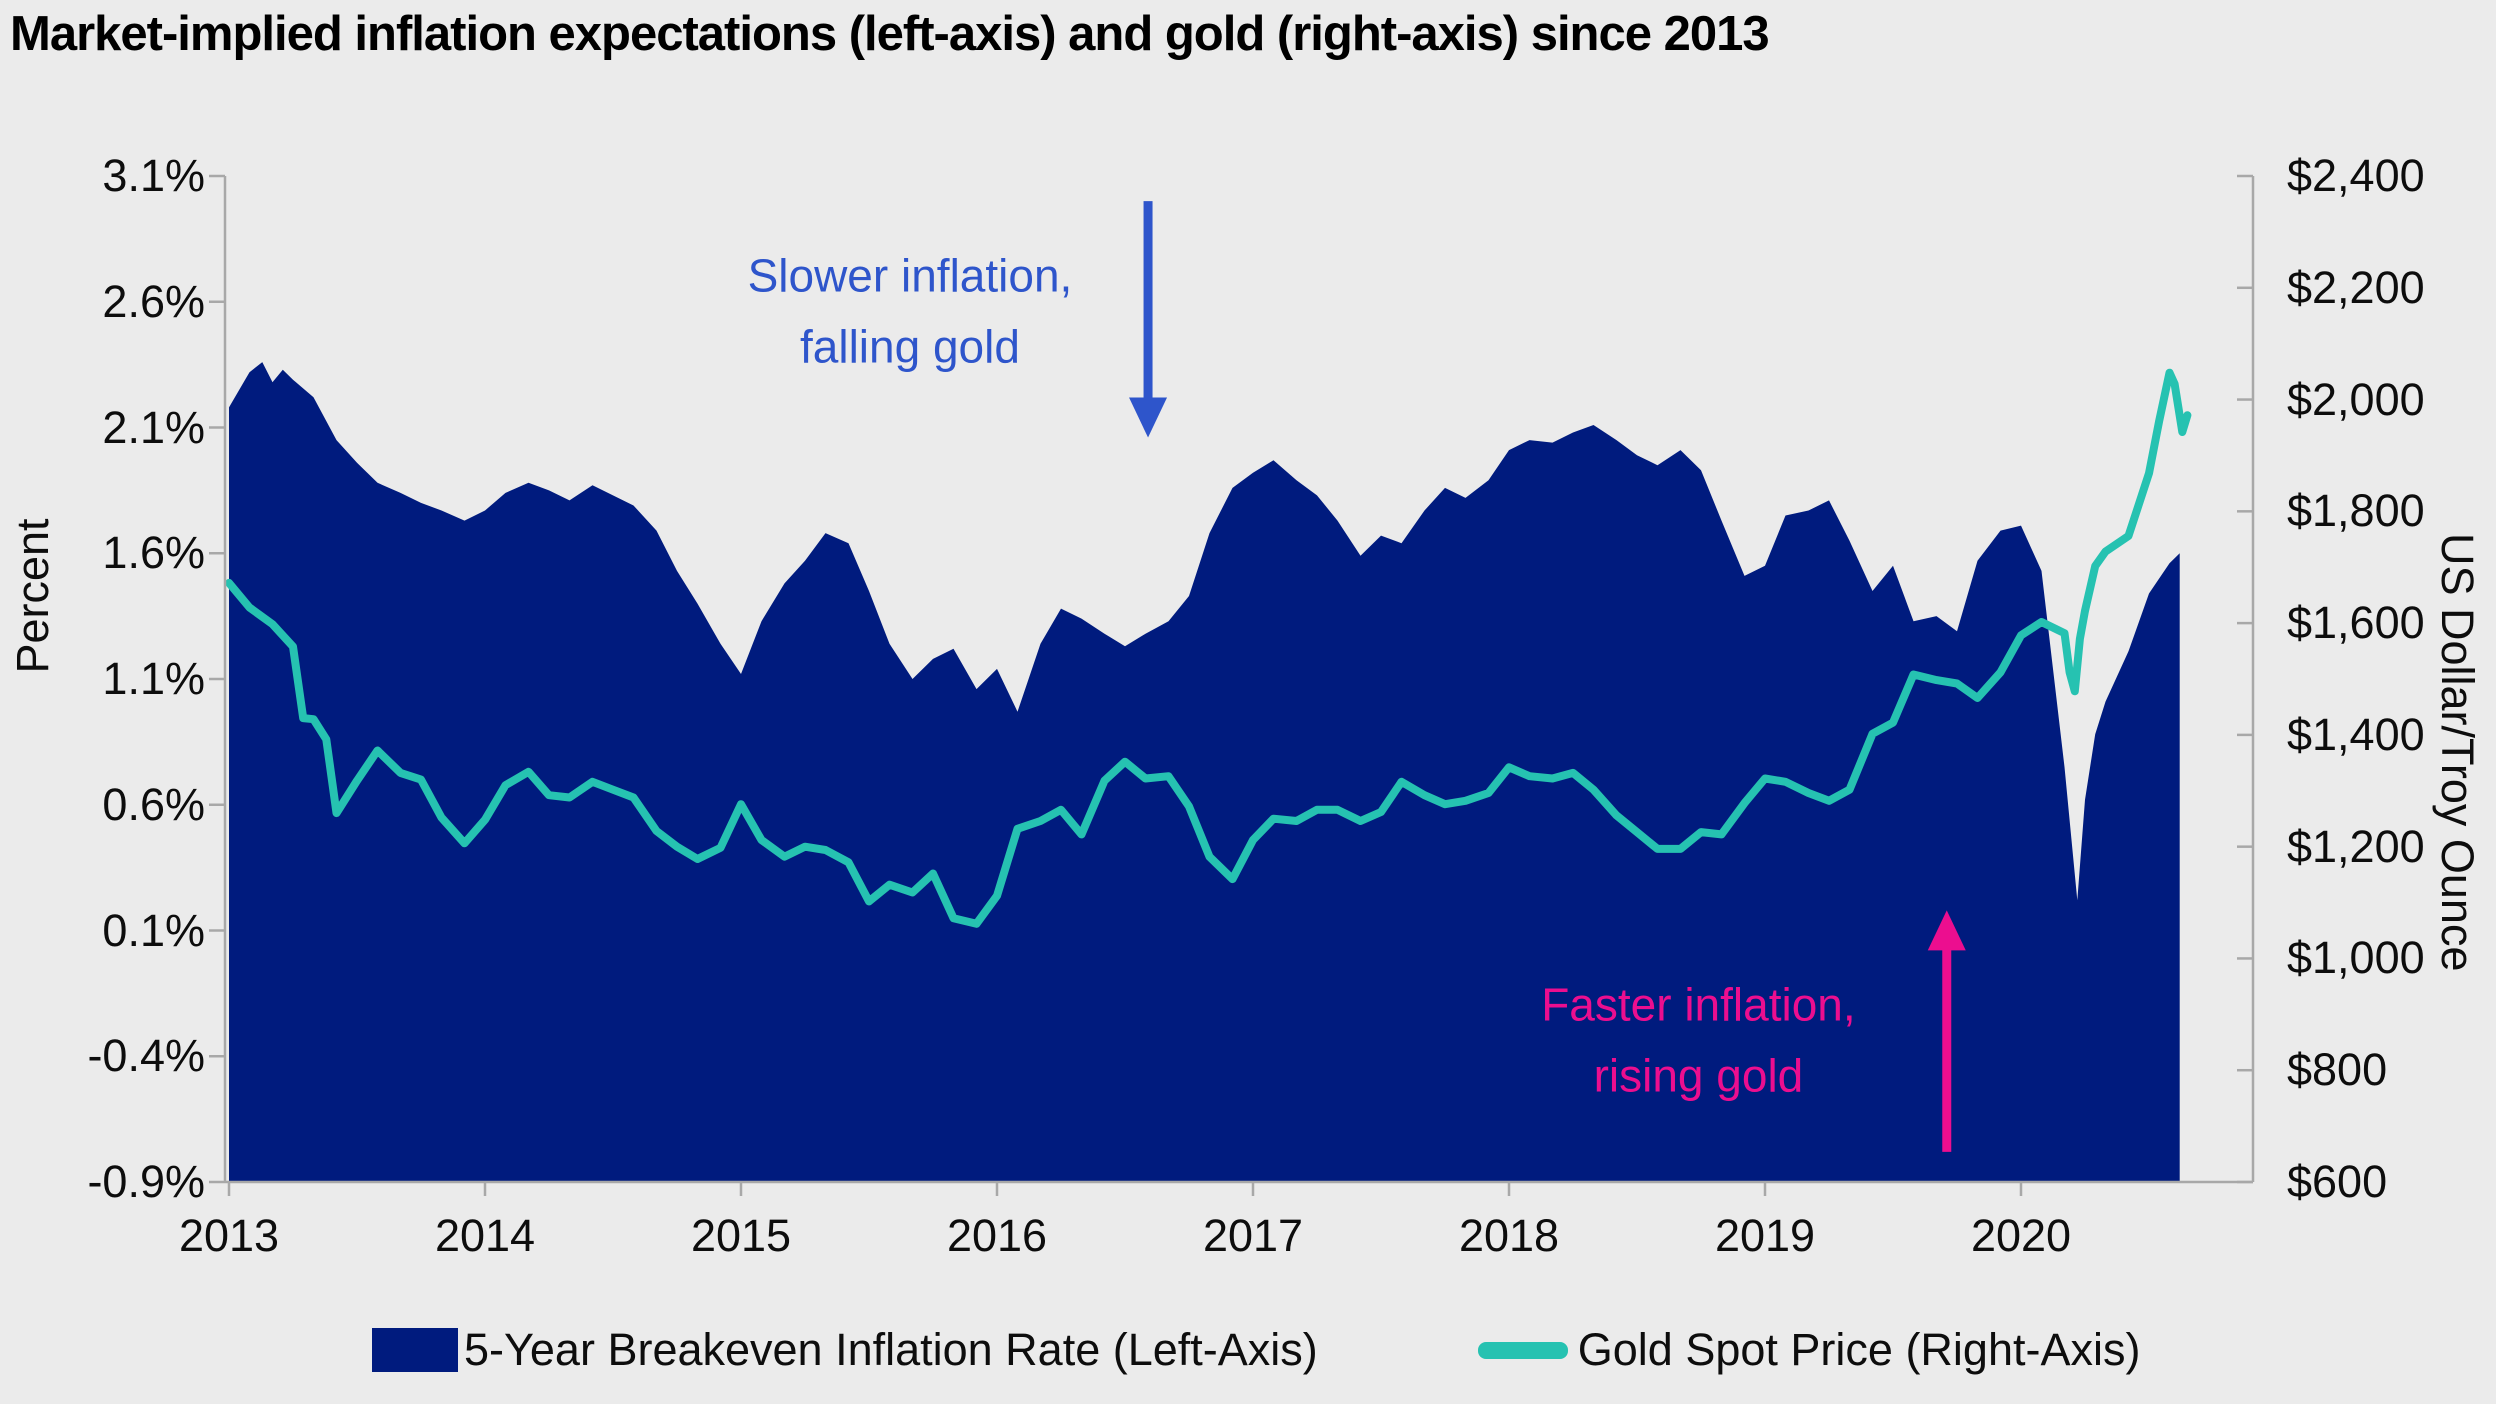 The height and width of the screenshot is (1404, 2496). What do you see at coordinates (415, 1350) in the screenshot?
I see `breakeven-area-swatch-icon` at bounding box center [415, 1350].